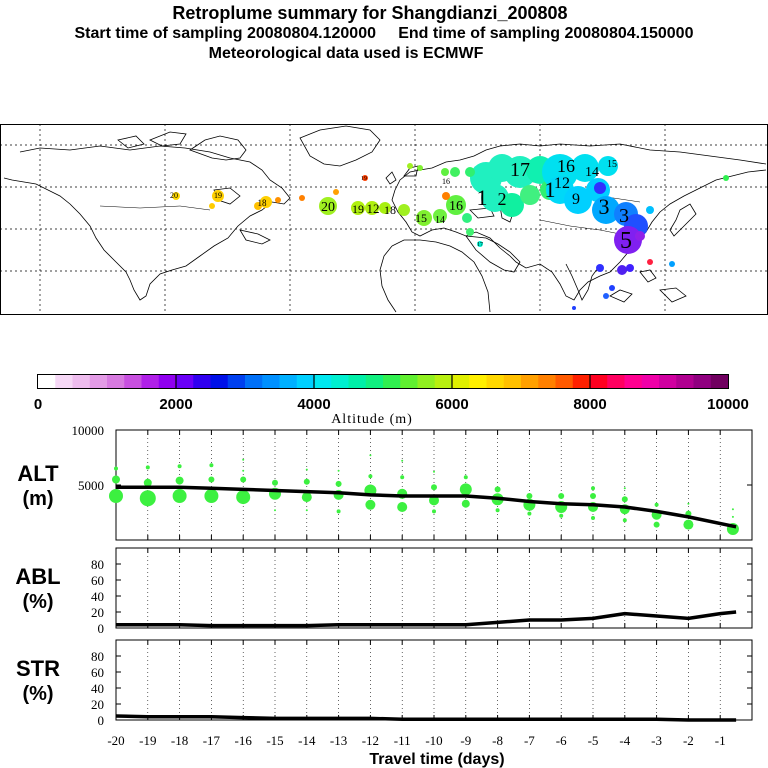 Image resolution: width=768 pixels, height=768 pixels. I want to click on colorbar-tick-label: 2000, so click(175, 404).